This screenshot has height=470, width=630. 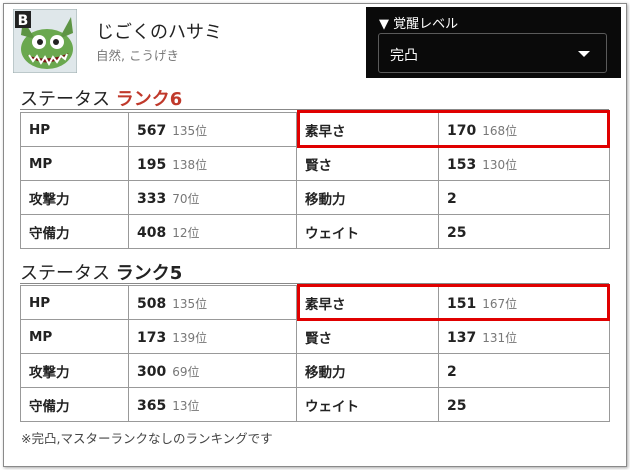 I want to click on monster-avatar: B, so click(x=45, y=41).